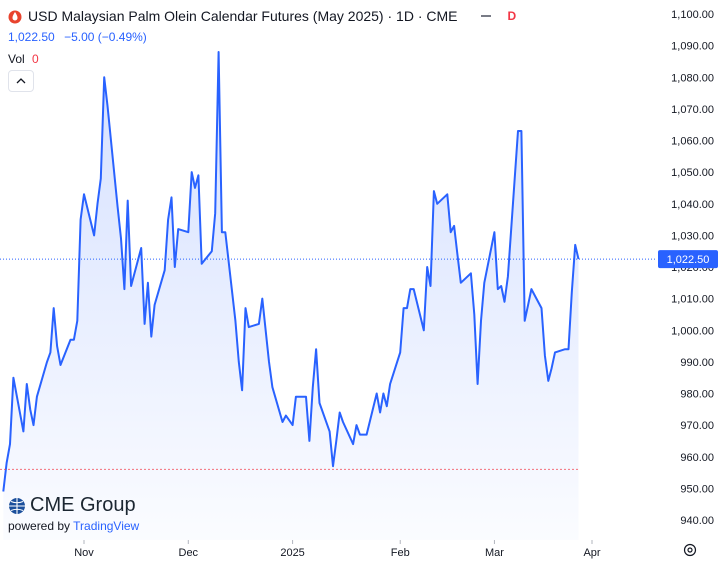 This screenshot has width=720, height=564. What do you see at coordinates (337, 549) in the screenshot?
I see `time-axis: Nov Dec 2025 Feb Mar Apr` at bounding box center [337, 549].